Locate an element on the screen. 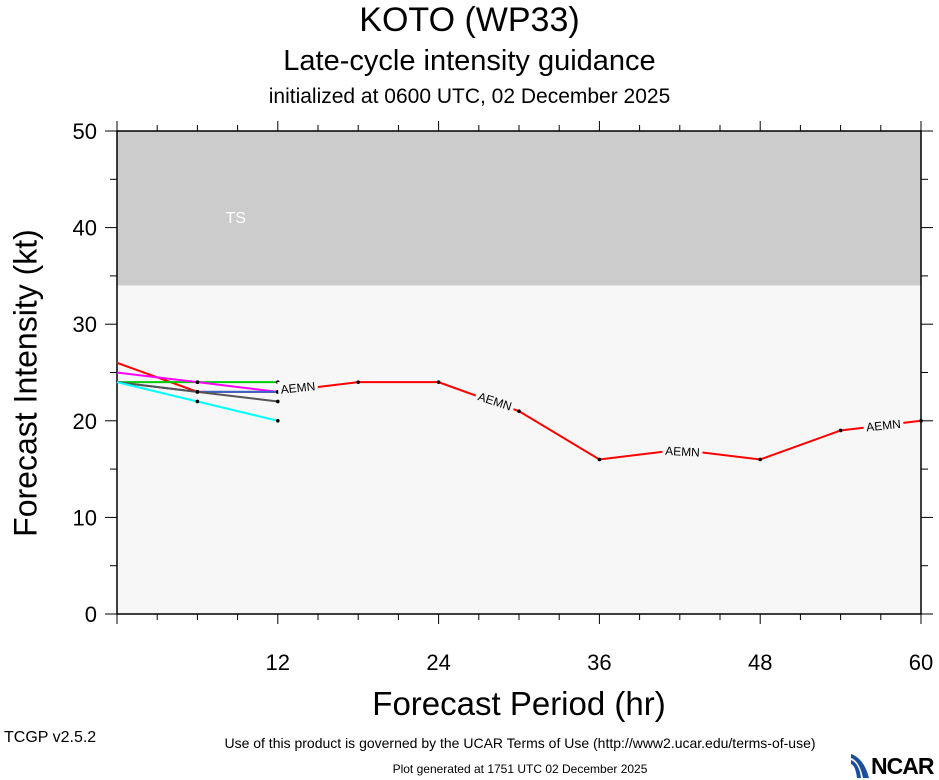 The height and width of the screenshot is (780, 939). x-tick-label: 60 is located at coordinates (921, 662).